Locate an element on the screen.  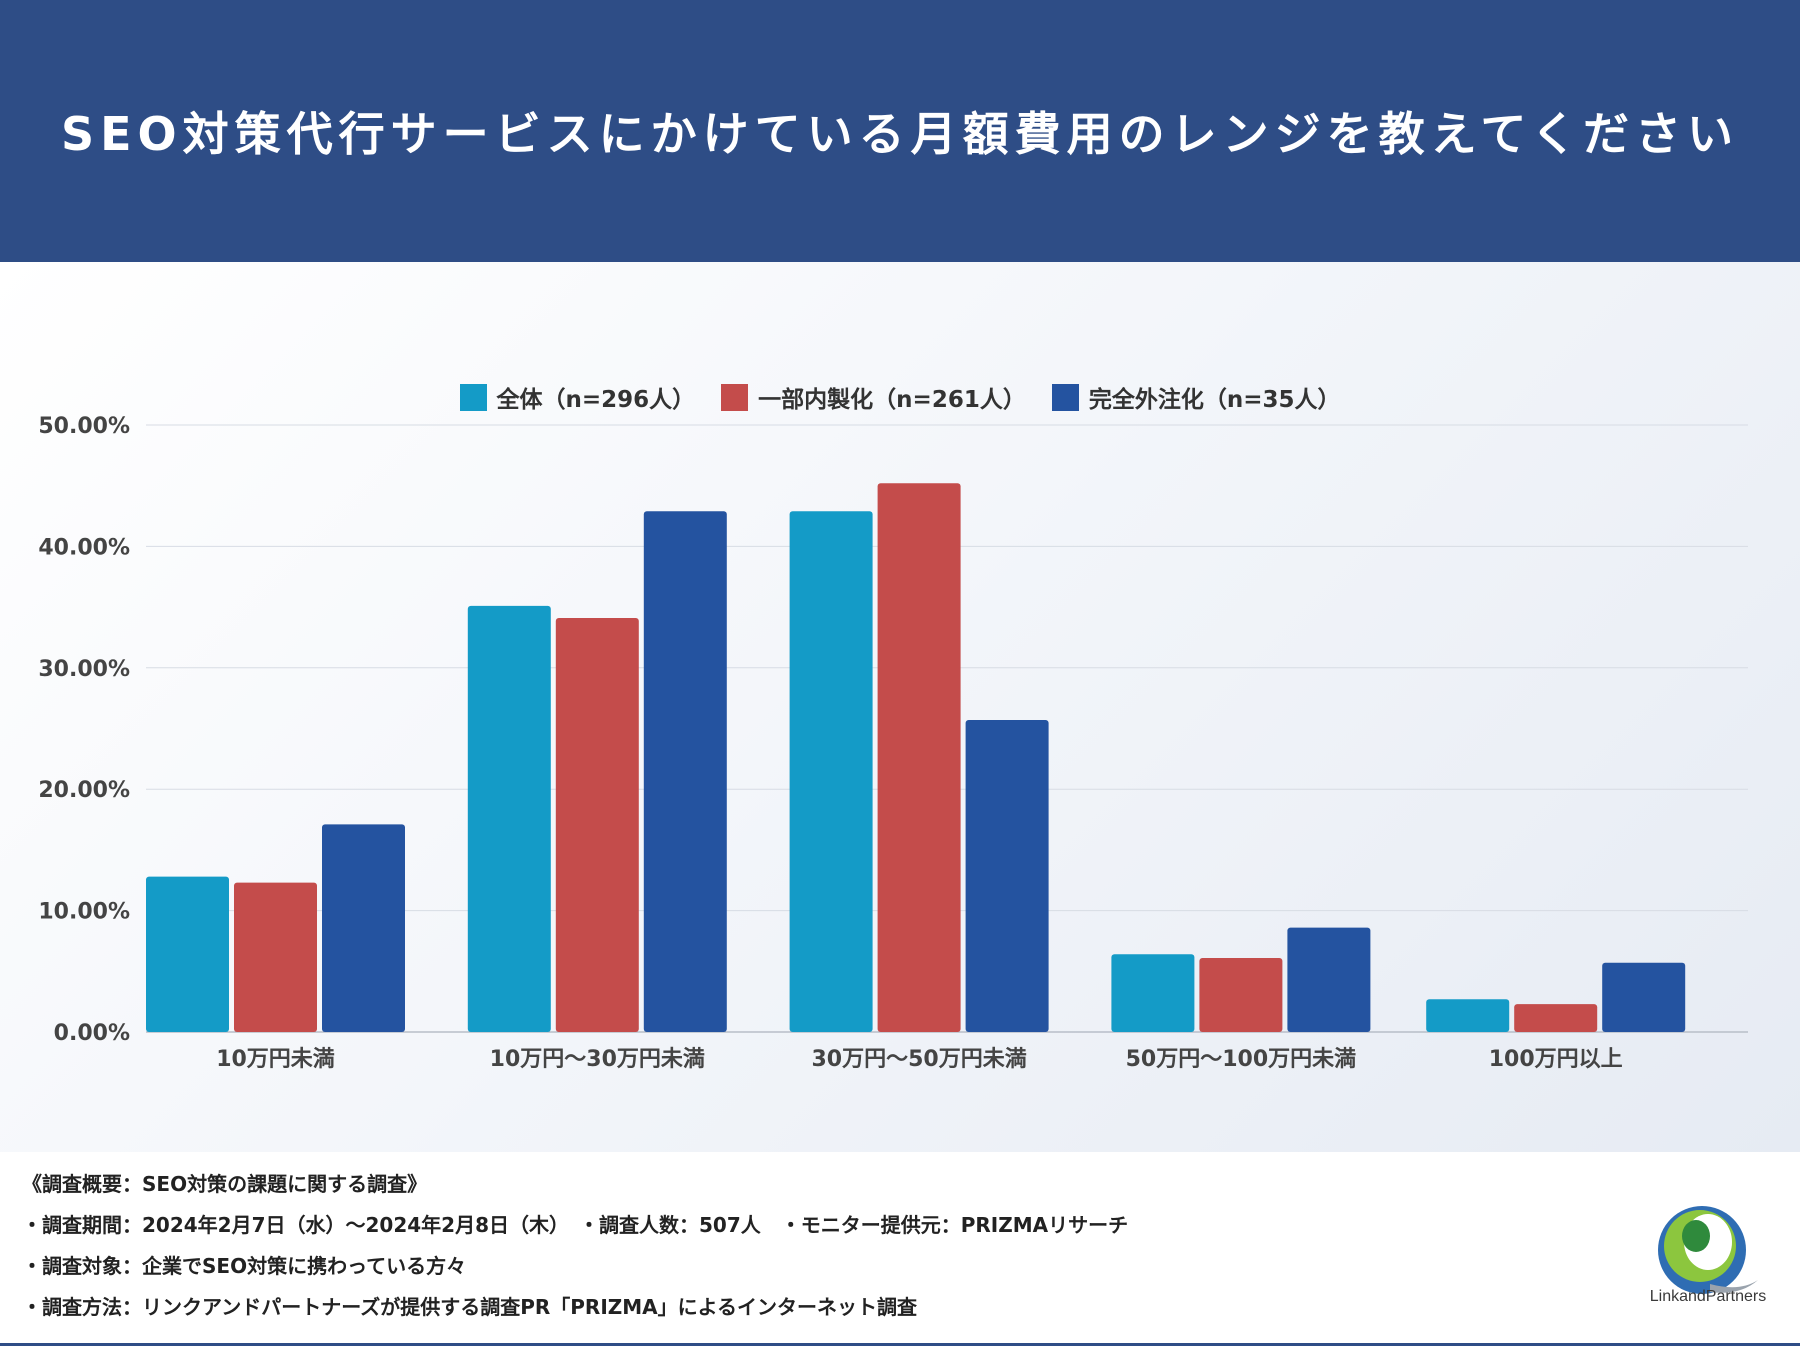
y-tick-label: 50.00% is located at coordinates (84, 426).